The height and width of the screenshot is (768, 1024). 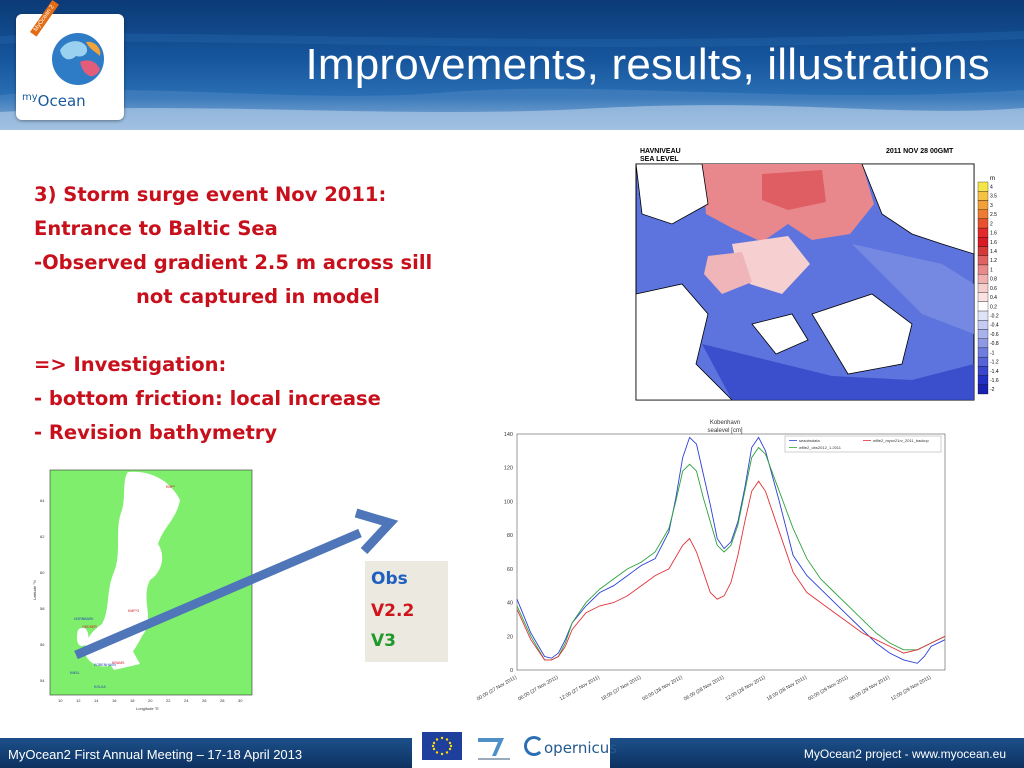 I want to click on text-line: -Observed gradient 2.5 m across sill, so click(x=233, y=262).